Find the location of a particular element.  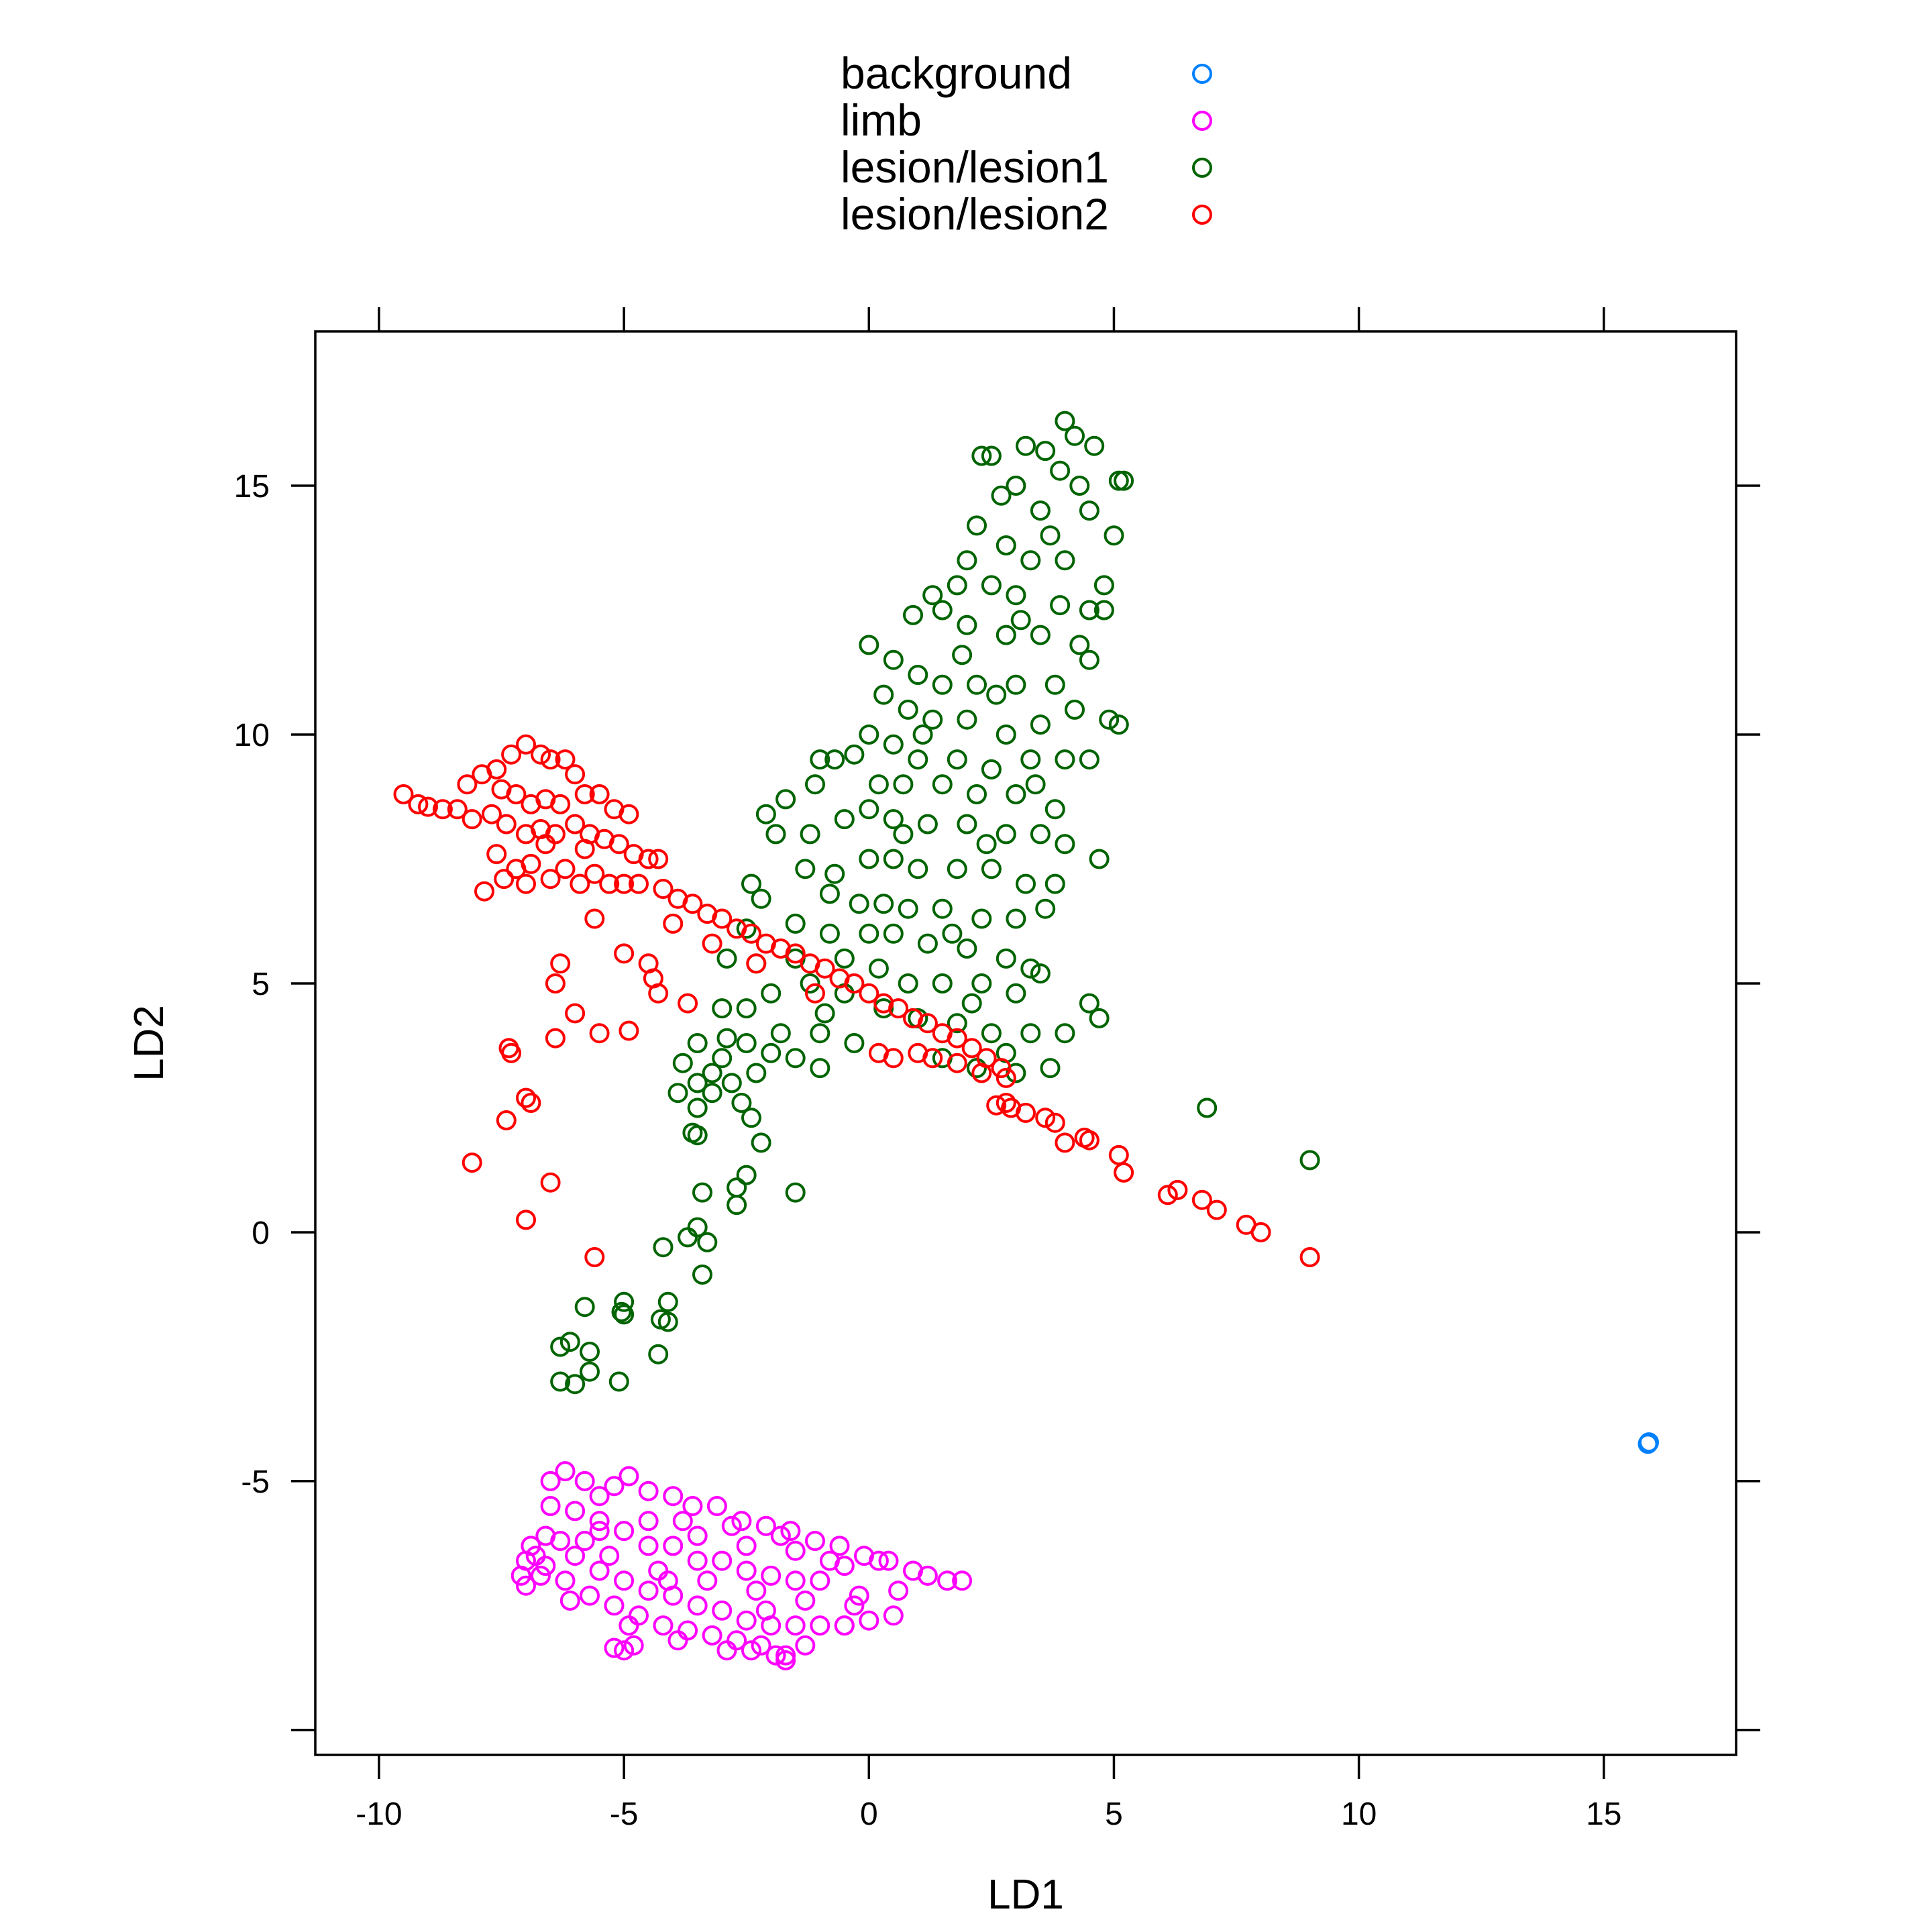

data-point-background is located at coordinates (1649, 1442).